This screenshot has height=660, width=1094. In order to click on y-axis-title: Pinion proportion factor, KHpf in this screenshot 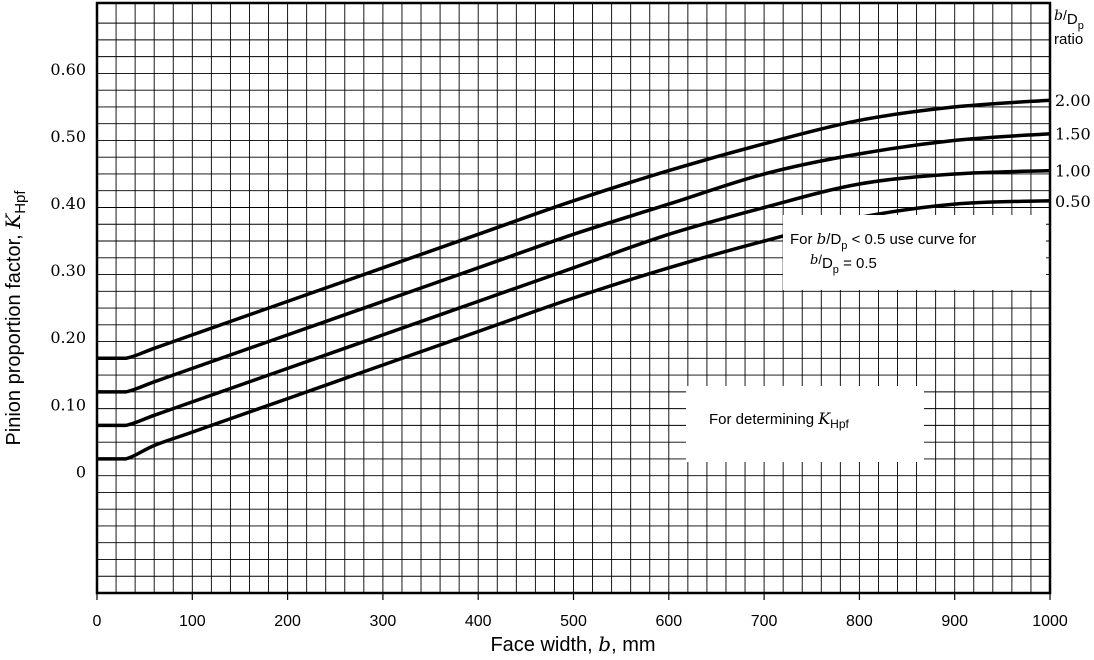, I will do `click(15, 318)`.